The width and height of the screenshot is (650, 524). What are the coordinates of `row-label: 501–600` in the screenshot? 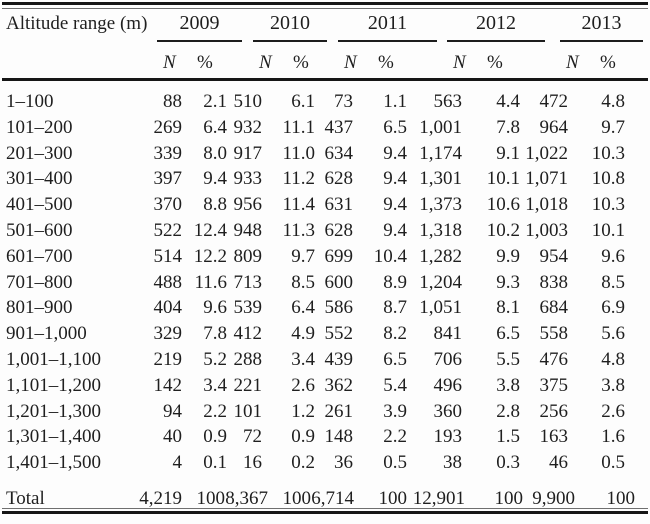 It's located at (39, 230).